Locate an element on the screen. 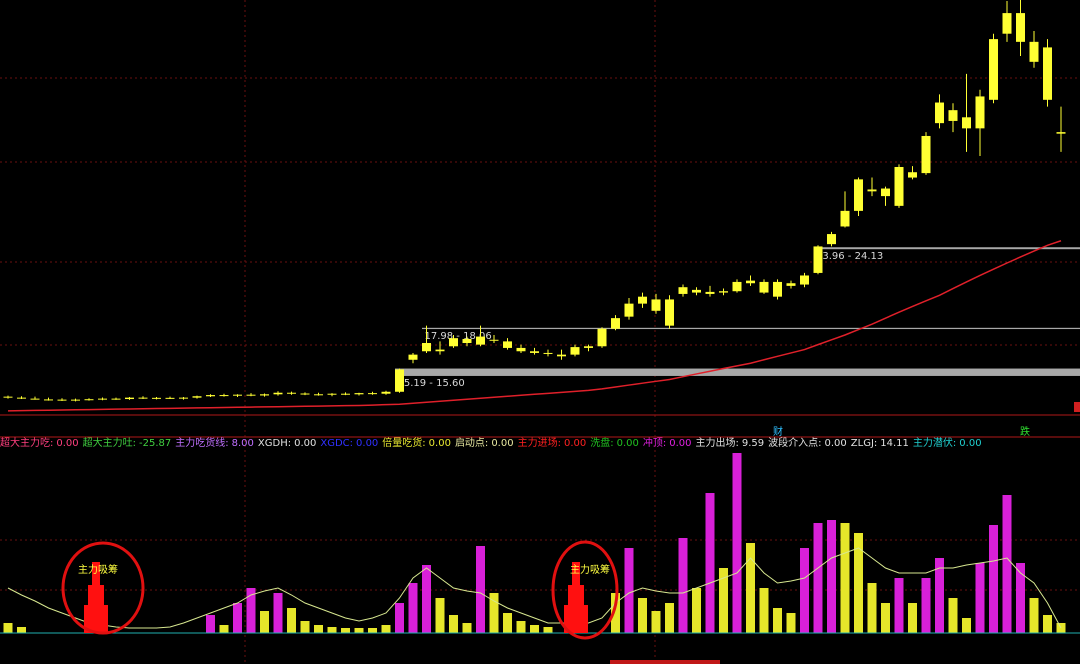  indicator-name: 启动点: is located at coordinates (471, 443).